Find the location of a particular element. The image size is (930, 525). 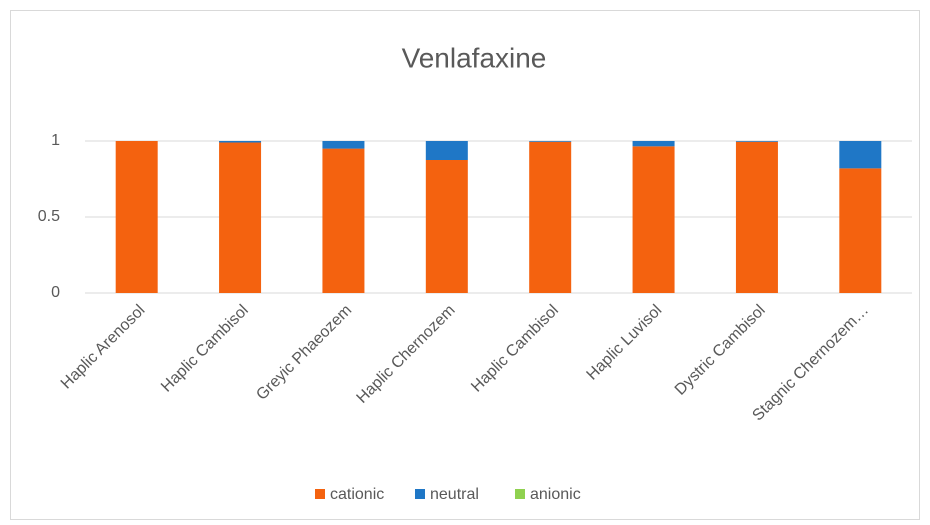

y-tick-label: 0.5 is located at coordinates (49, 216).